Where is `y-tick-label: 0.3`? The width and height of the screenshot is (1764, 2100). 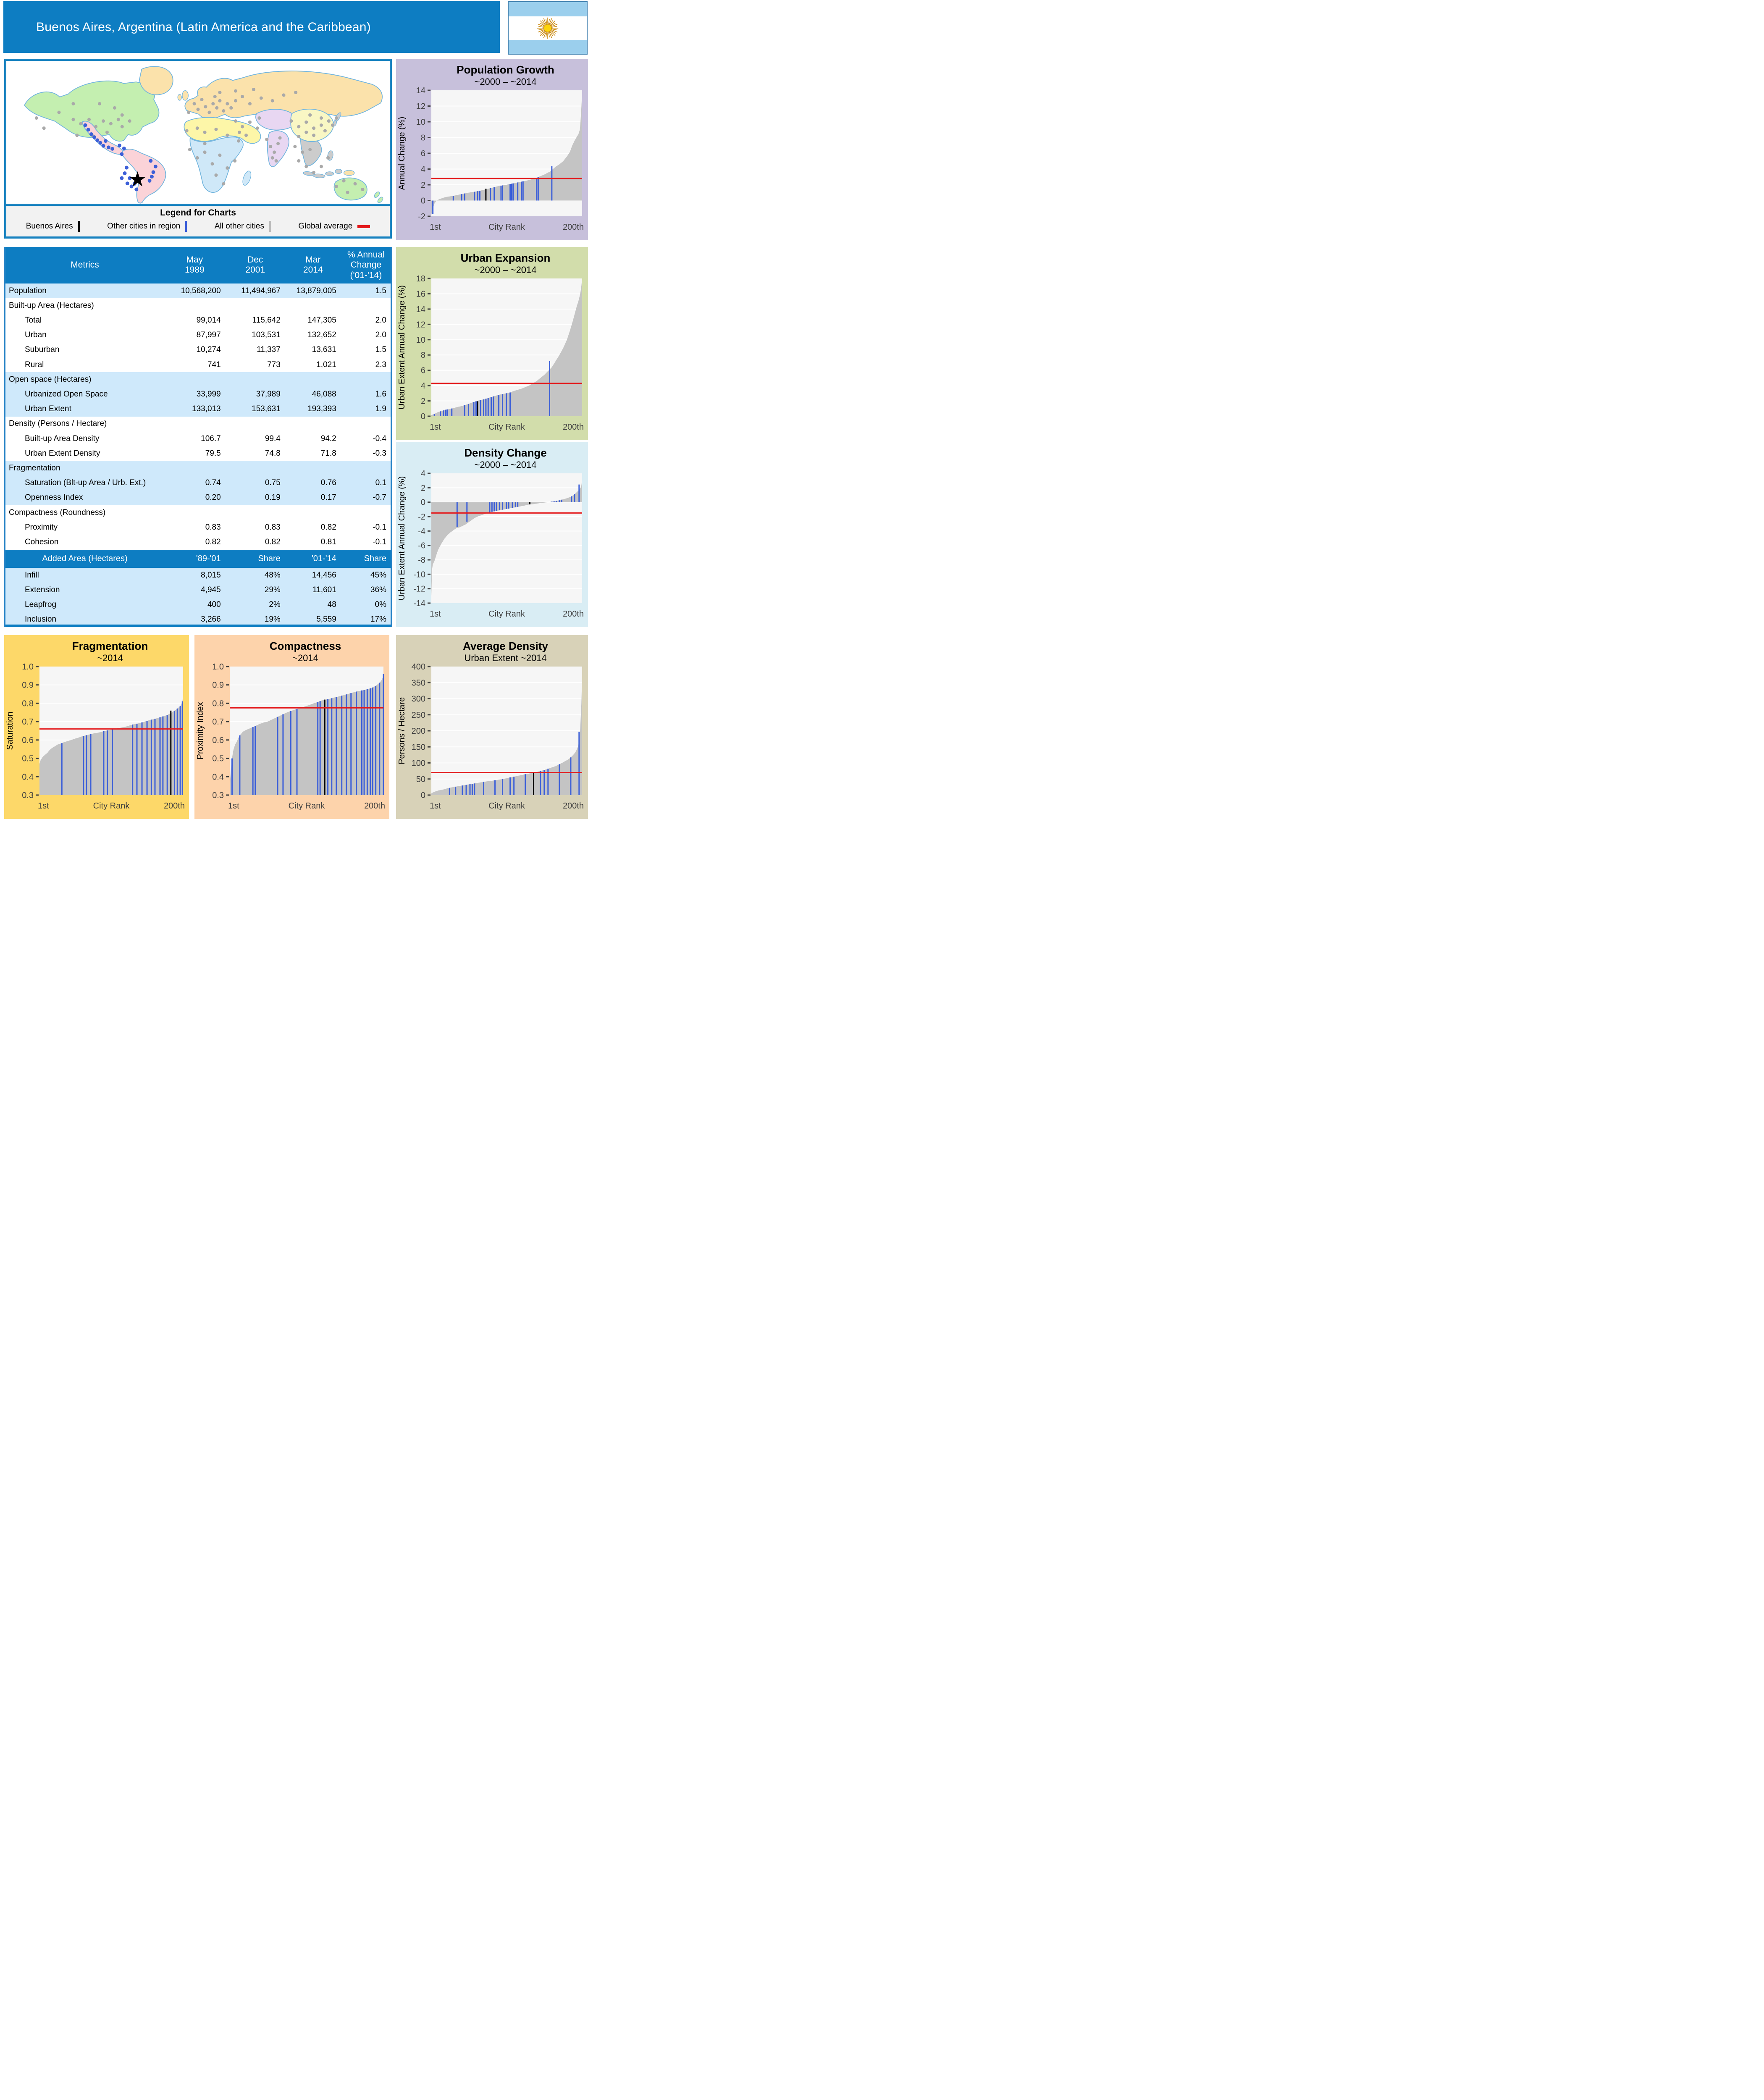
y-tick-label: 0.3 is located at coordinates (28, 795).